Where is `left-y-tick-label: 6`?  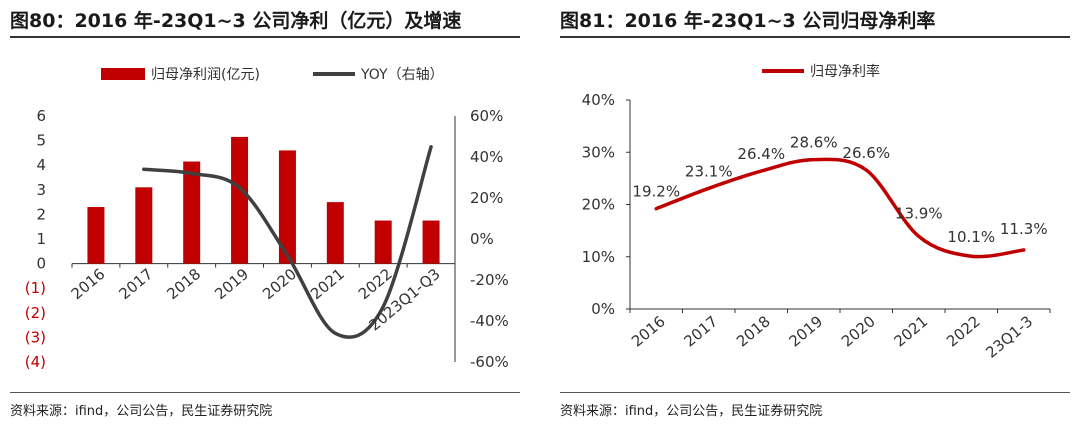
left-y-tick-label: 6 is located at coordinates (41, 116).